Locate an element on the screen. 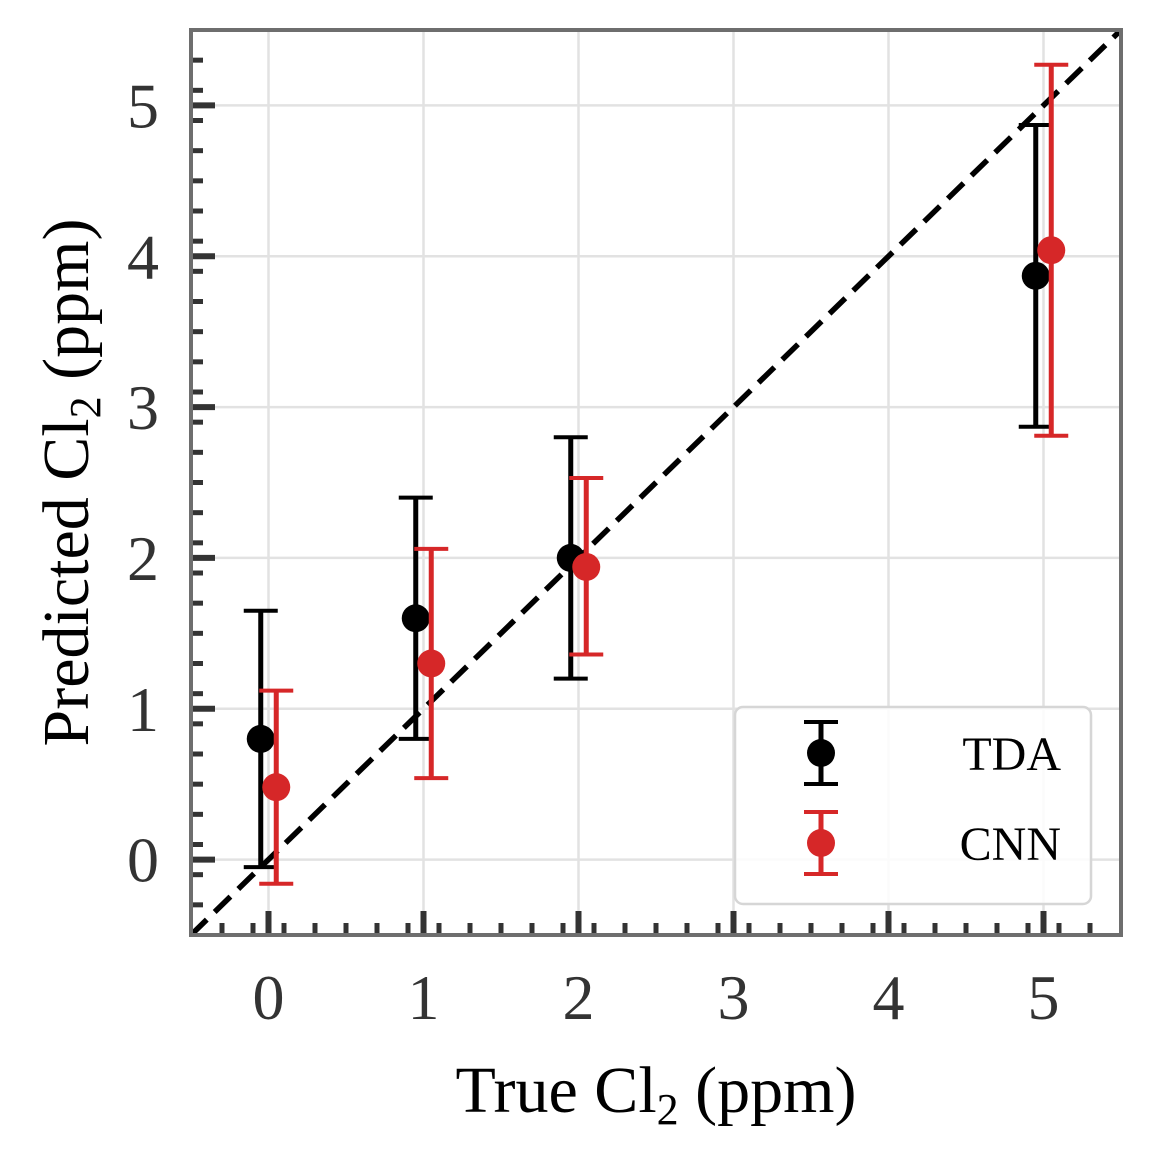  y-axis-label-main: Predicted Cl is located at coordinates (66, 582).